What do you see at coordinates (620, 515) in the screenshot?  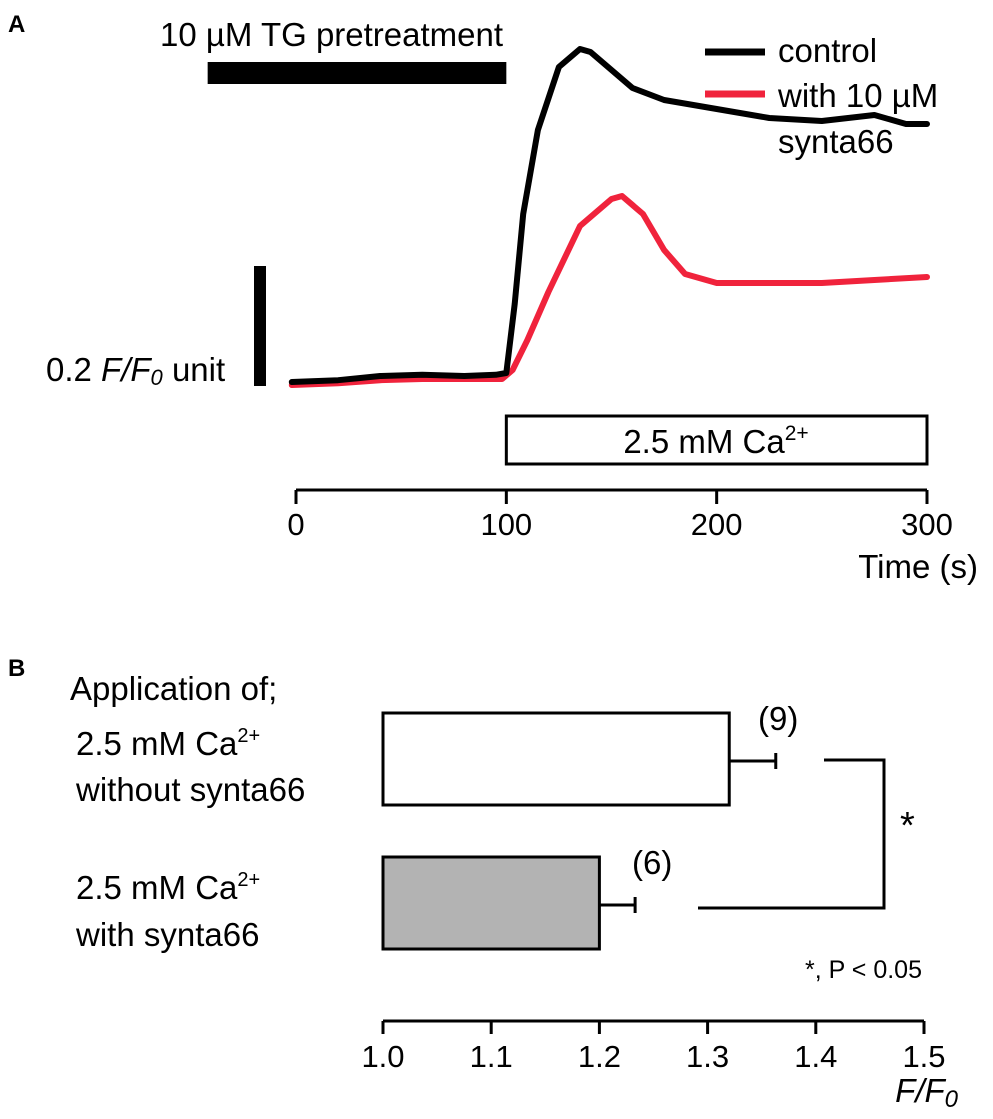 I see `time-axis: 0 100 200 300` at bounding box center [620, 515].